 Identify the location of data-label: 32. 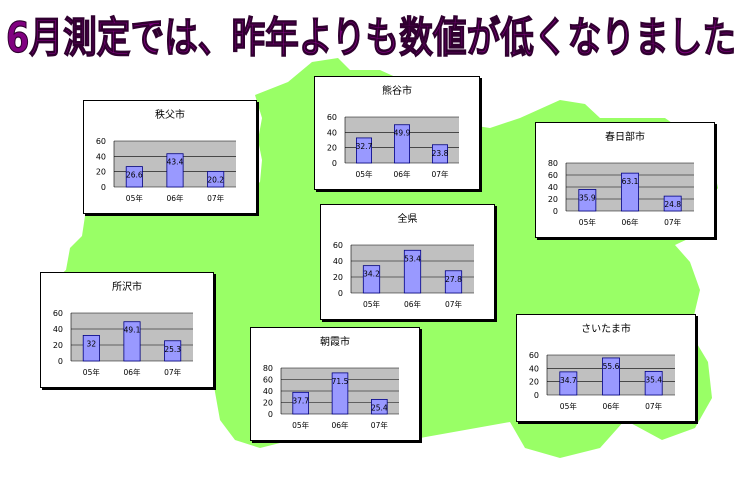
(92, 343).